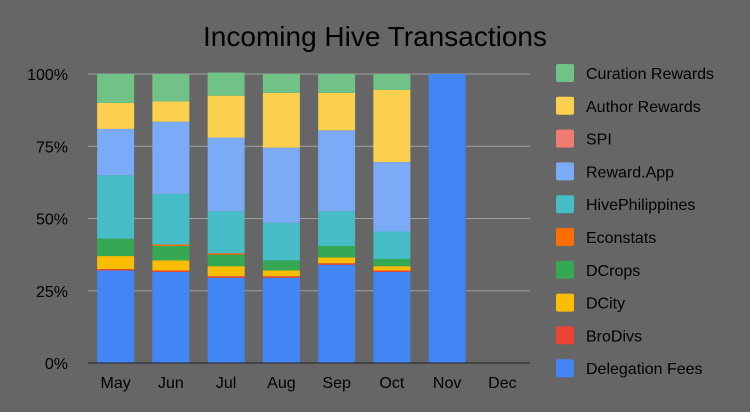  I want to click on bar-segment-delegation-fees-nov, so click(447, 218).